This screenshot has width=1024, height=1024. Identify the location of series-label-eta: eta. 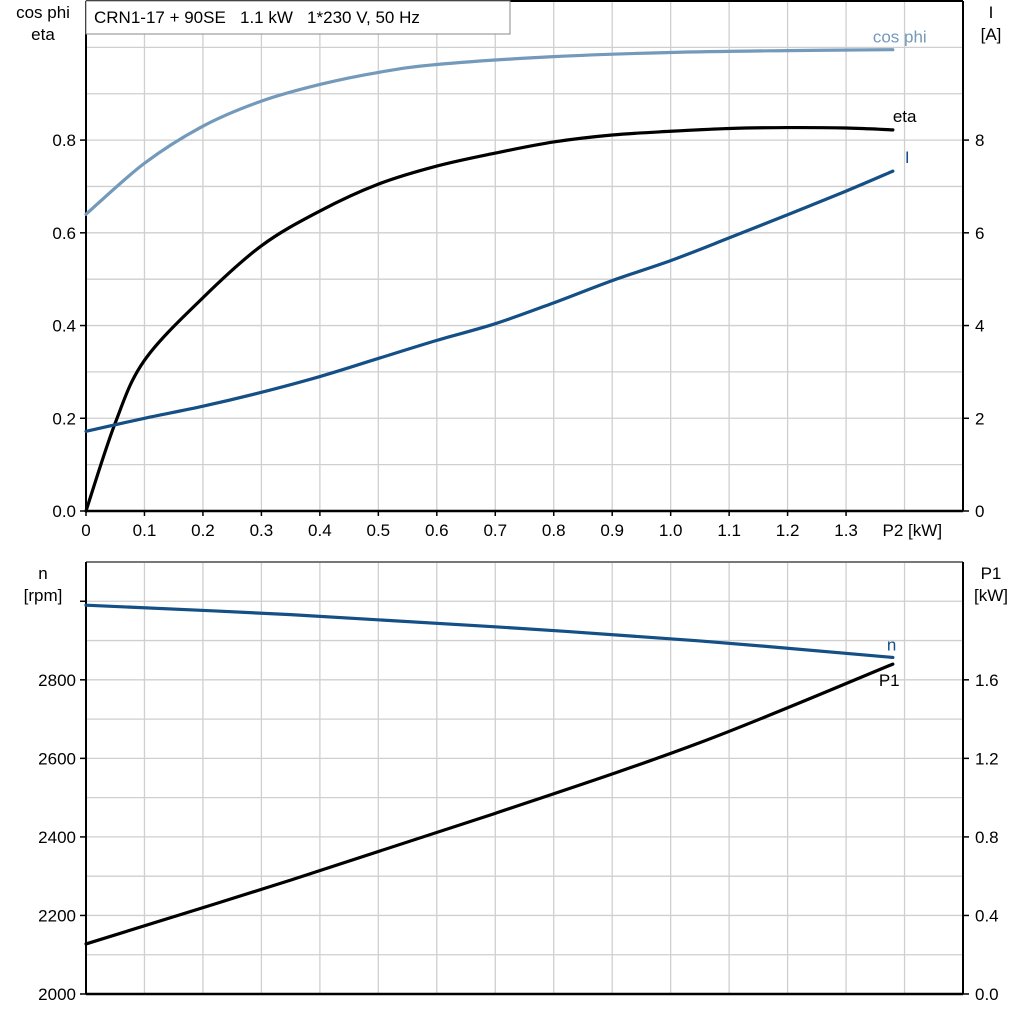
(905, 116).